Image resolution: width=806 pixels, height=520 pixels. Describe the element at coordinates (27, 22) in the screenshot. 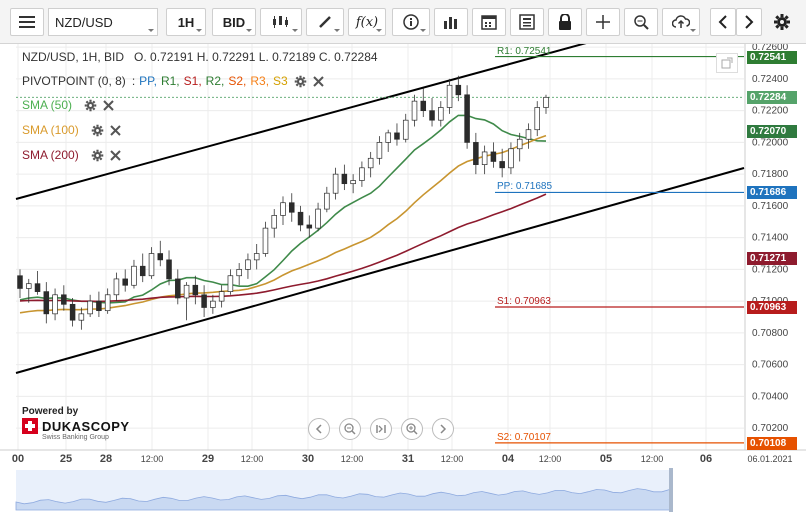

I see `menu-button` at that location.